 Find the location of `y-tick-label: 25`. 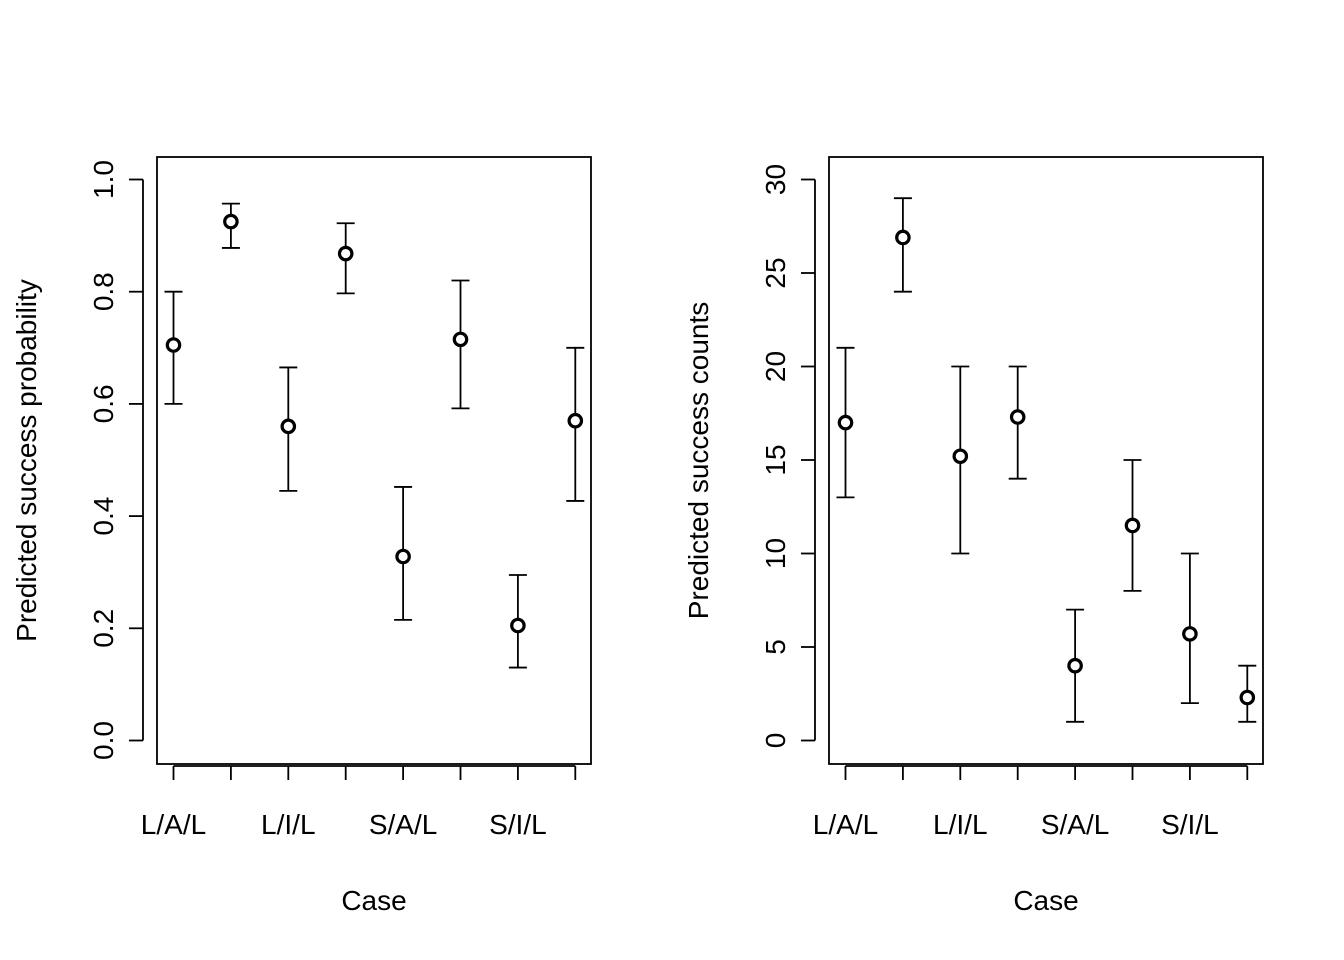

y-tick-label: 25 is located at coordinates (775, 272).